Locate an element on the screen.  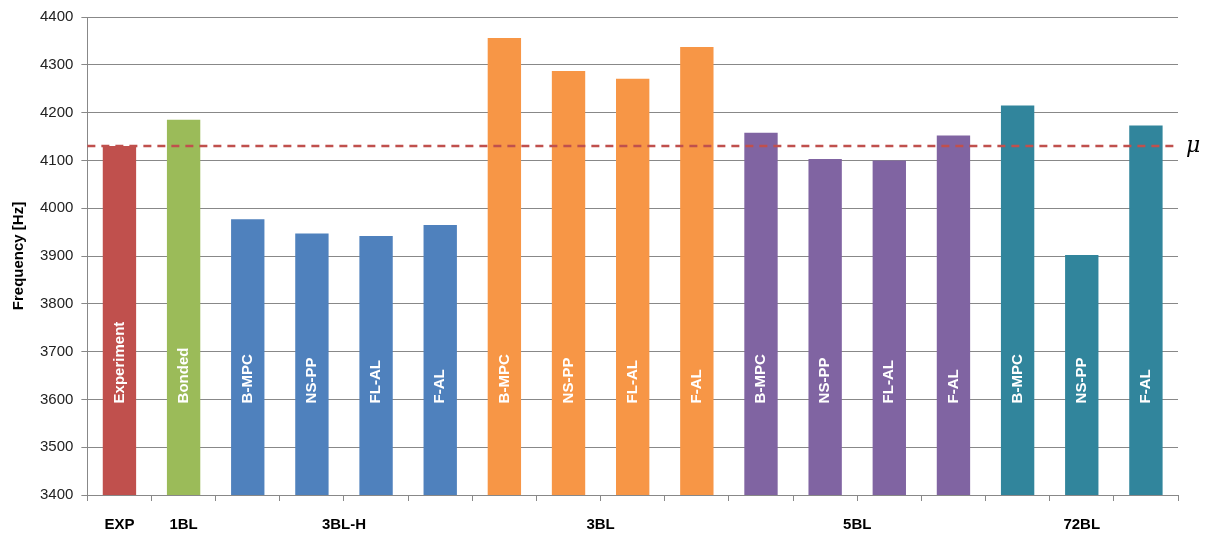
series-label: 5BL is located at coordinates (857, 523).